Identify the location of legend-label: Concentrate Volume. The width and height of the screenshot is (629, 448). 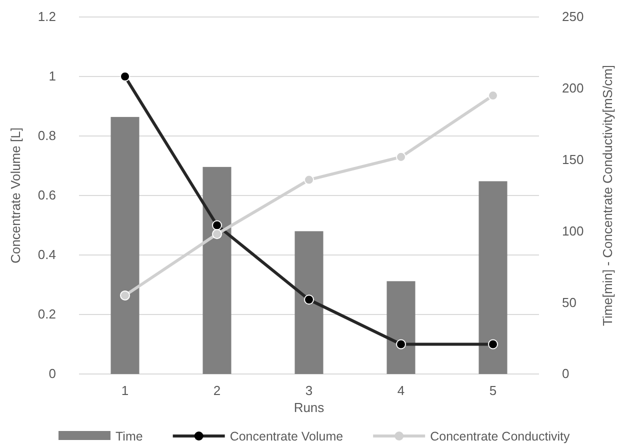
(287, 437).